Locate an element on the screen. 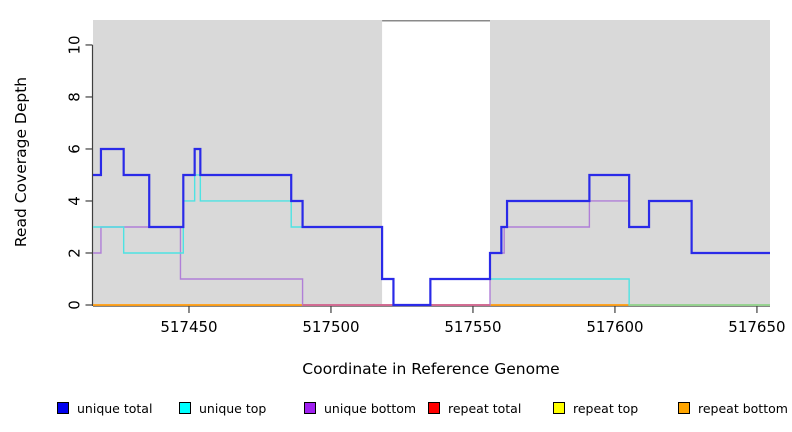 The image size is (792, 432). x-tick-label: 517600 is located at coordinates (614, 327).